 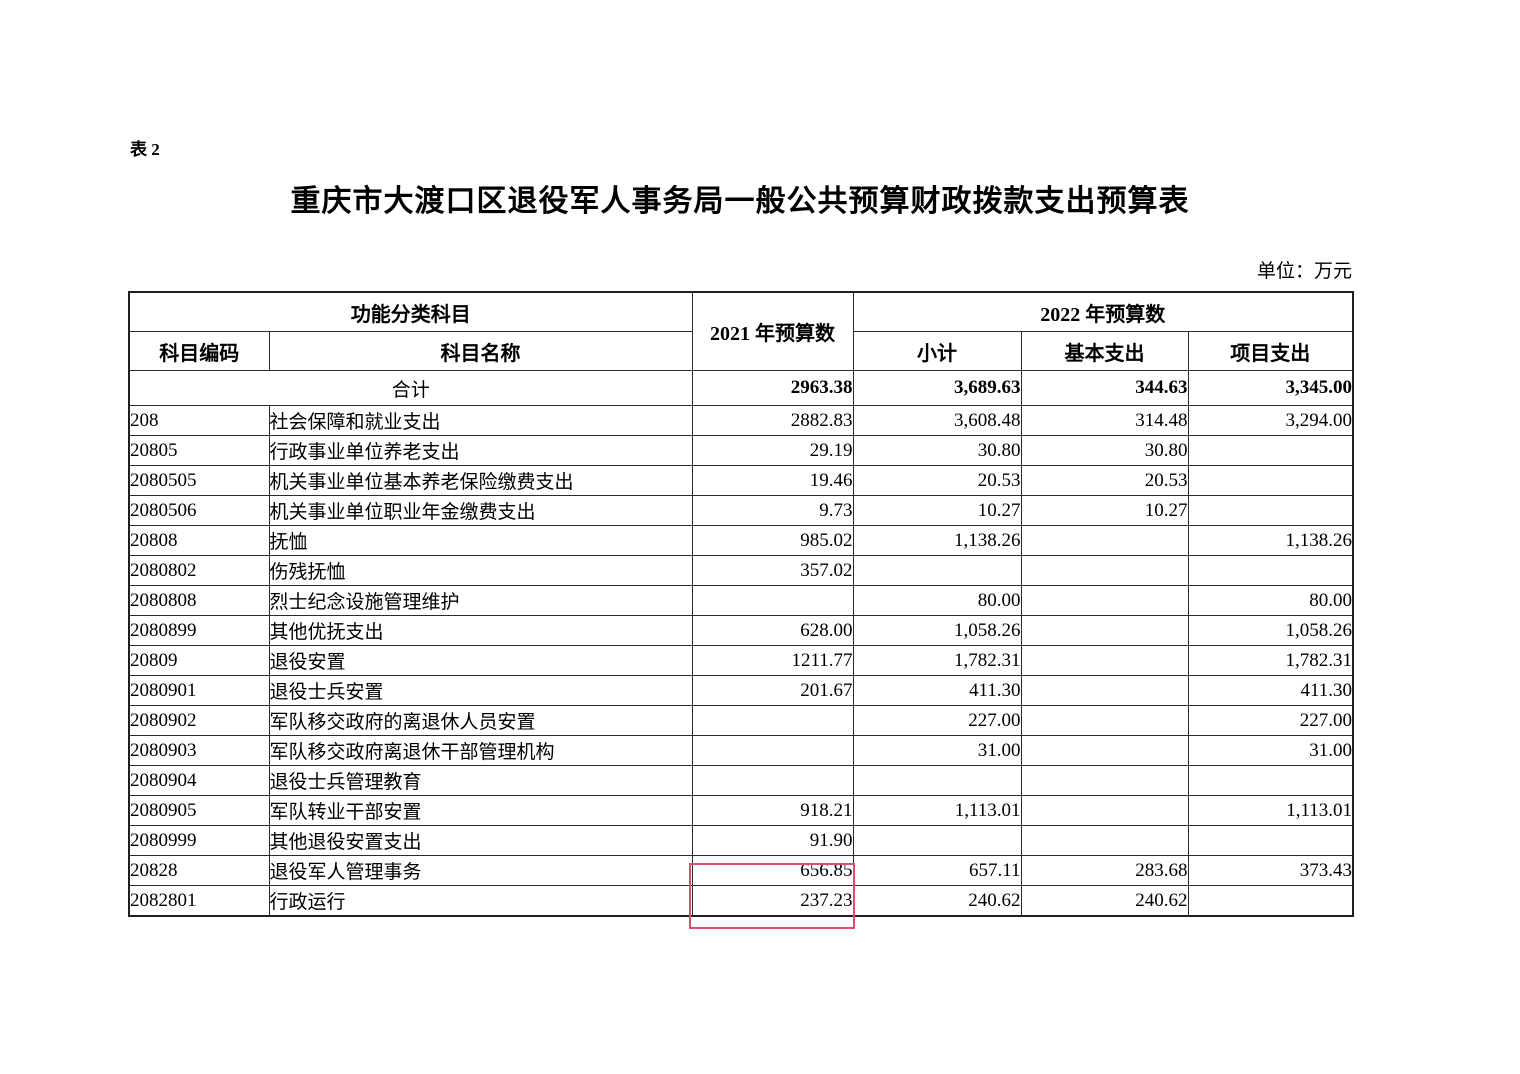 What do you see at coordinates (1104, 901) in the screenshot?
I see `value-basic-cell: 240.62` at bounding box center [1104, 901].